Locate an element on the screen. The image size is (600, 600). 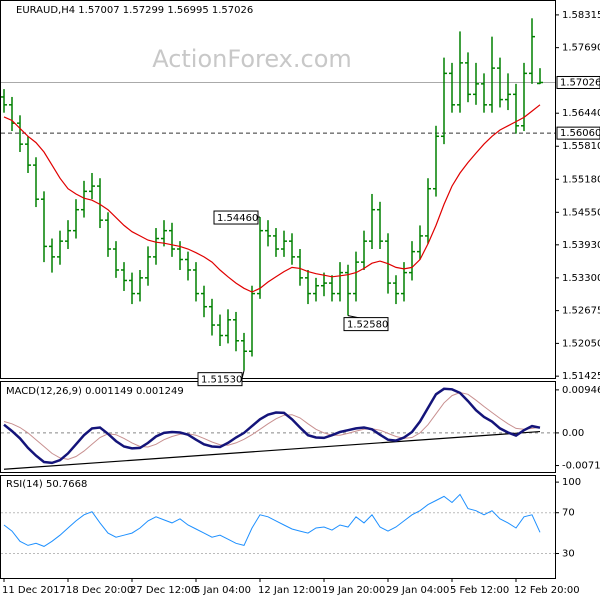
y-tick-label: 1.57690 is located at coordinates (581, 48).